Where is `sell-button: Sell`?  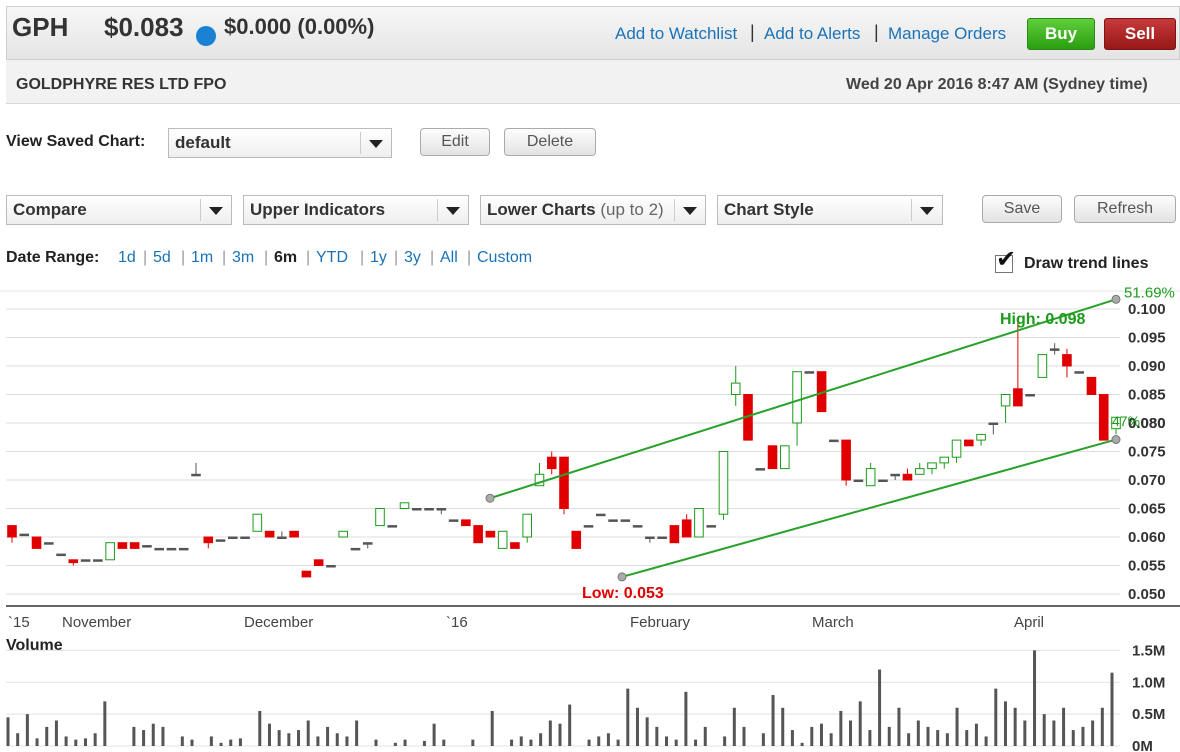 sell-button: Sell is located at coordinates (1140, 34).